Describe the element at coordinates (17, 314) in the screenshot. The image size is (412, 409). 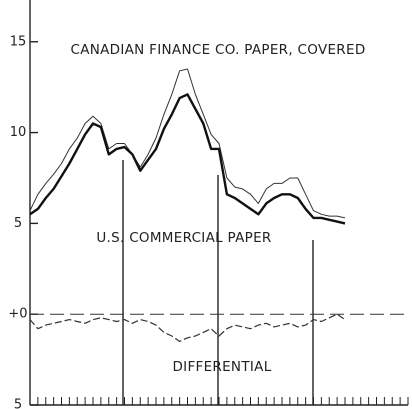
I see `y-tick-label: +0` at that location.